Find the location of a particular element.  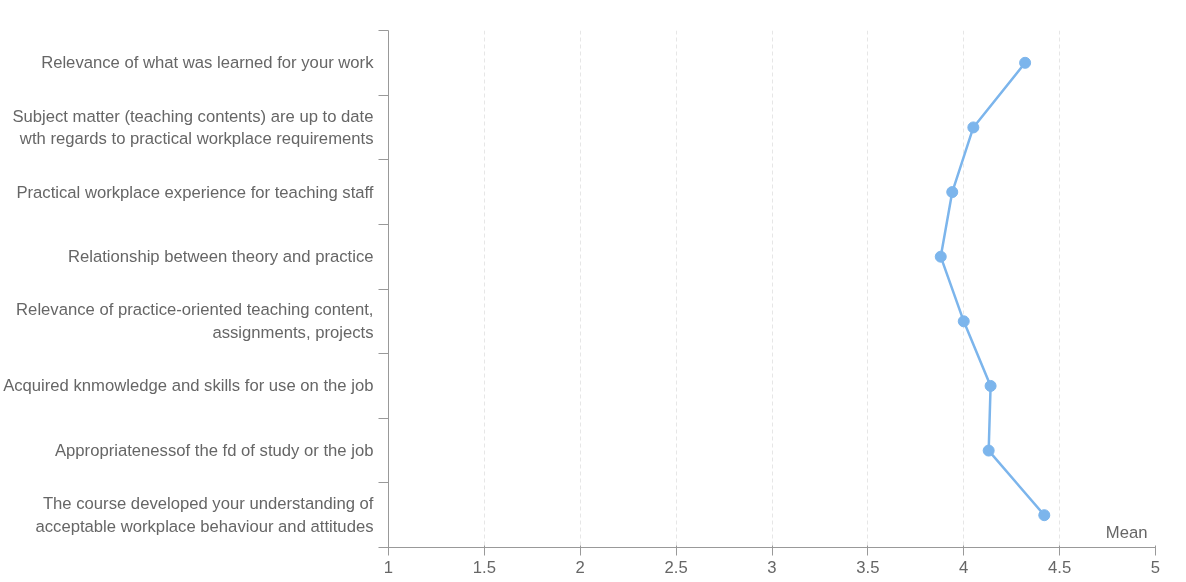

x-tick-label: 1 is located at coordinates (388, 567).